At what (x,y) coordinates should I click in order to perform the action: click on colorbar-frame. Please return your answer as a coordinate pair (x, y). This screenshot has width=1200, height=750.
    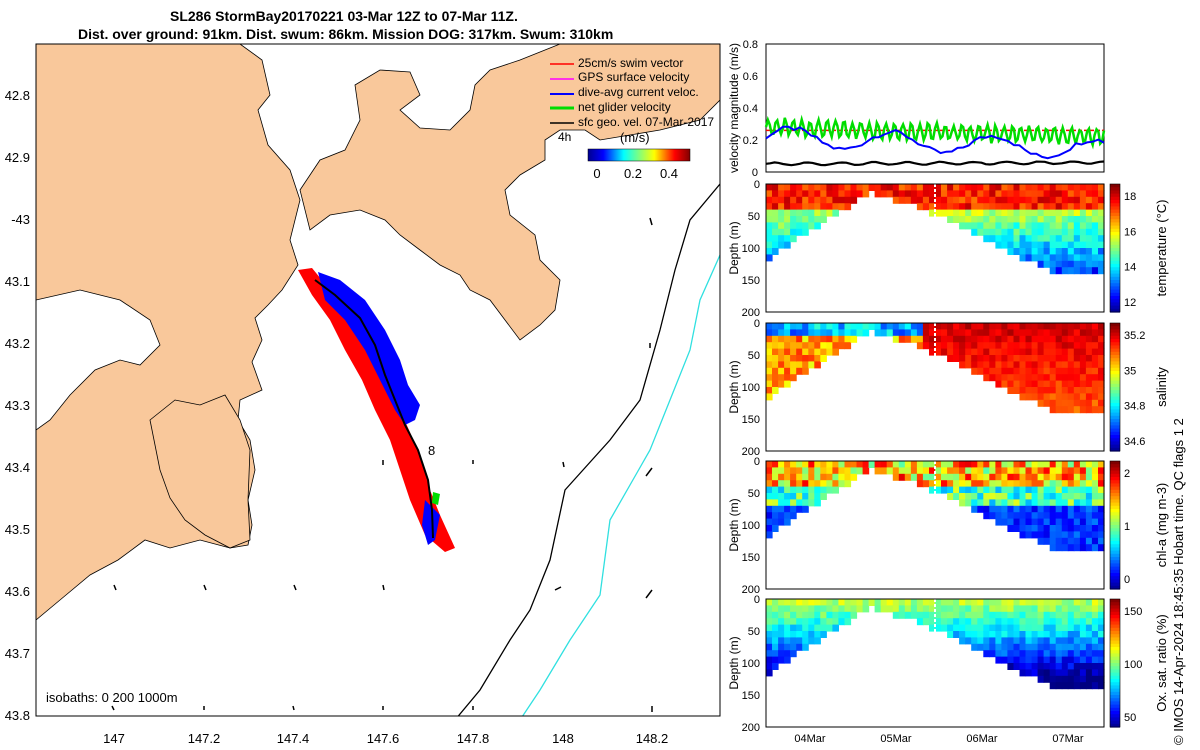
    Looking at the image, I should click on (1115, 663).